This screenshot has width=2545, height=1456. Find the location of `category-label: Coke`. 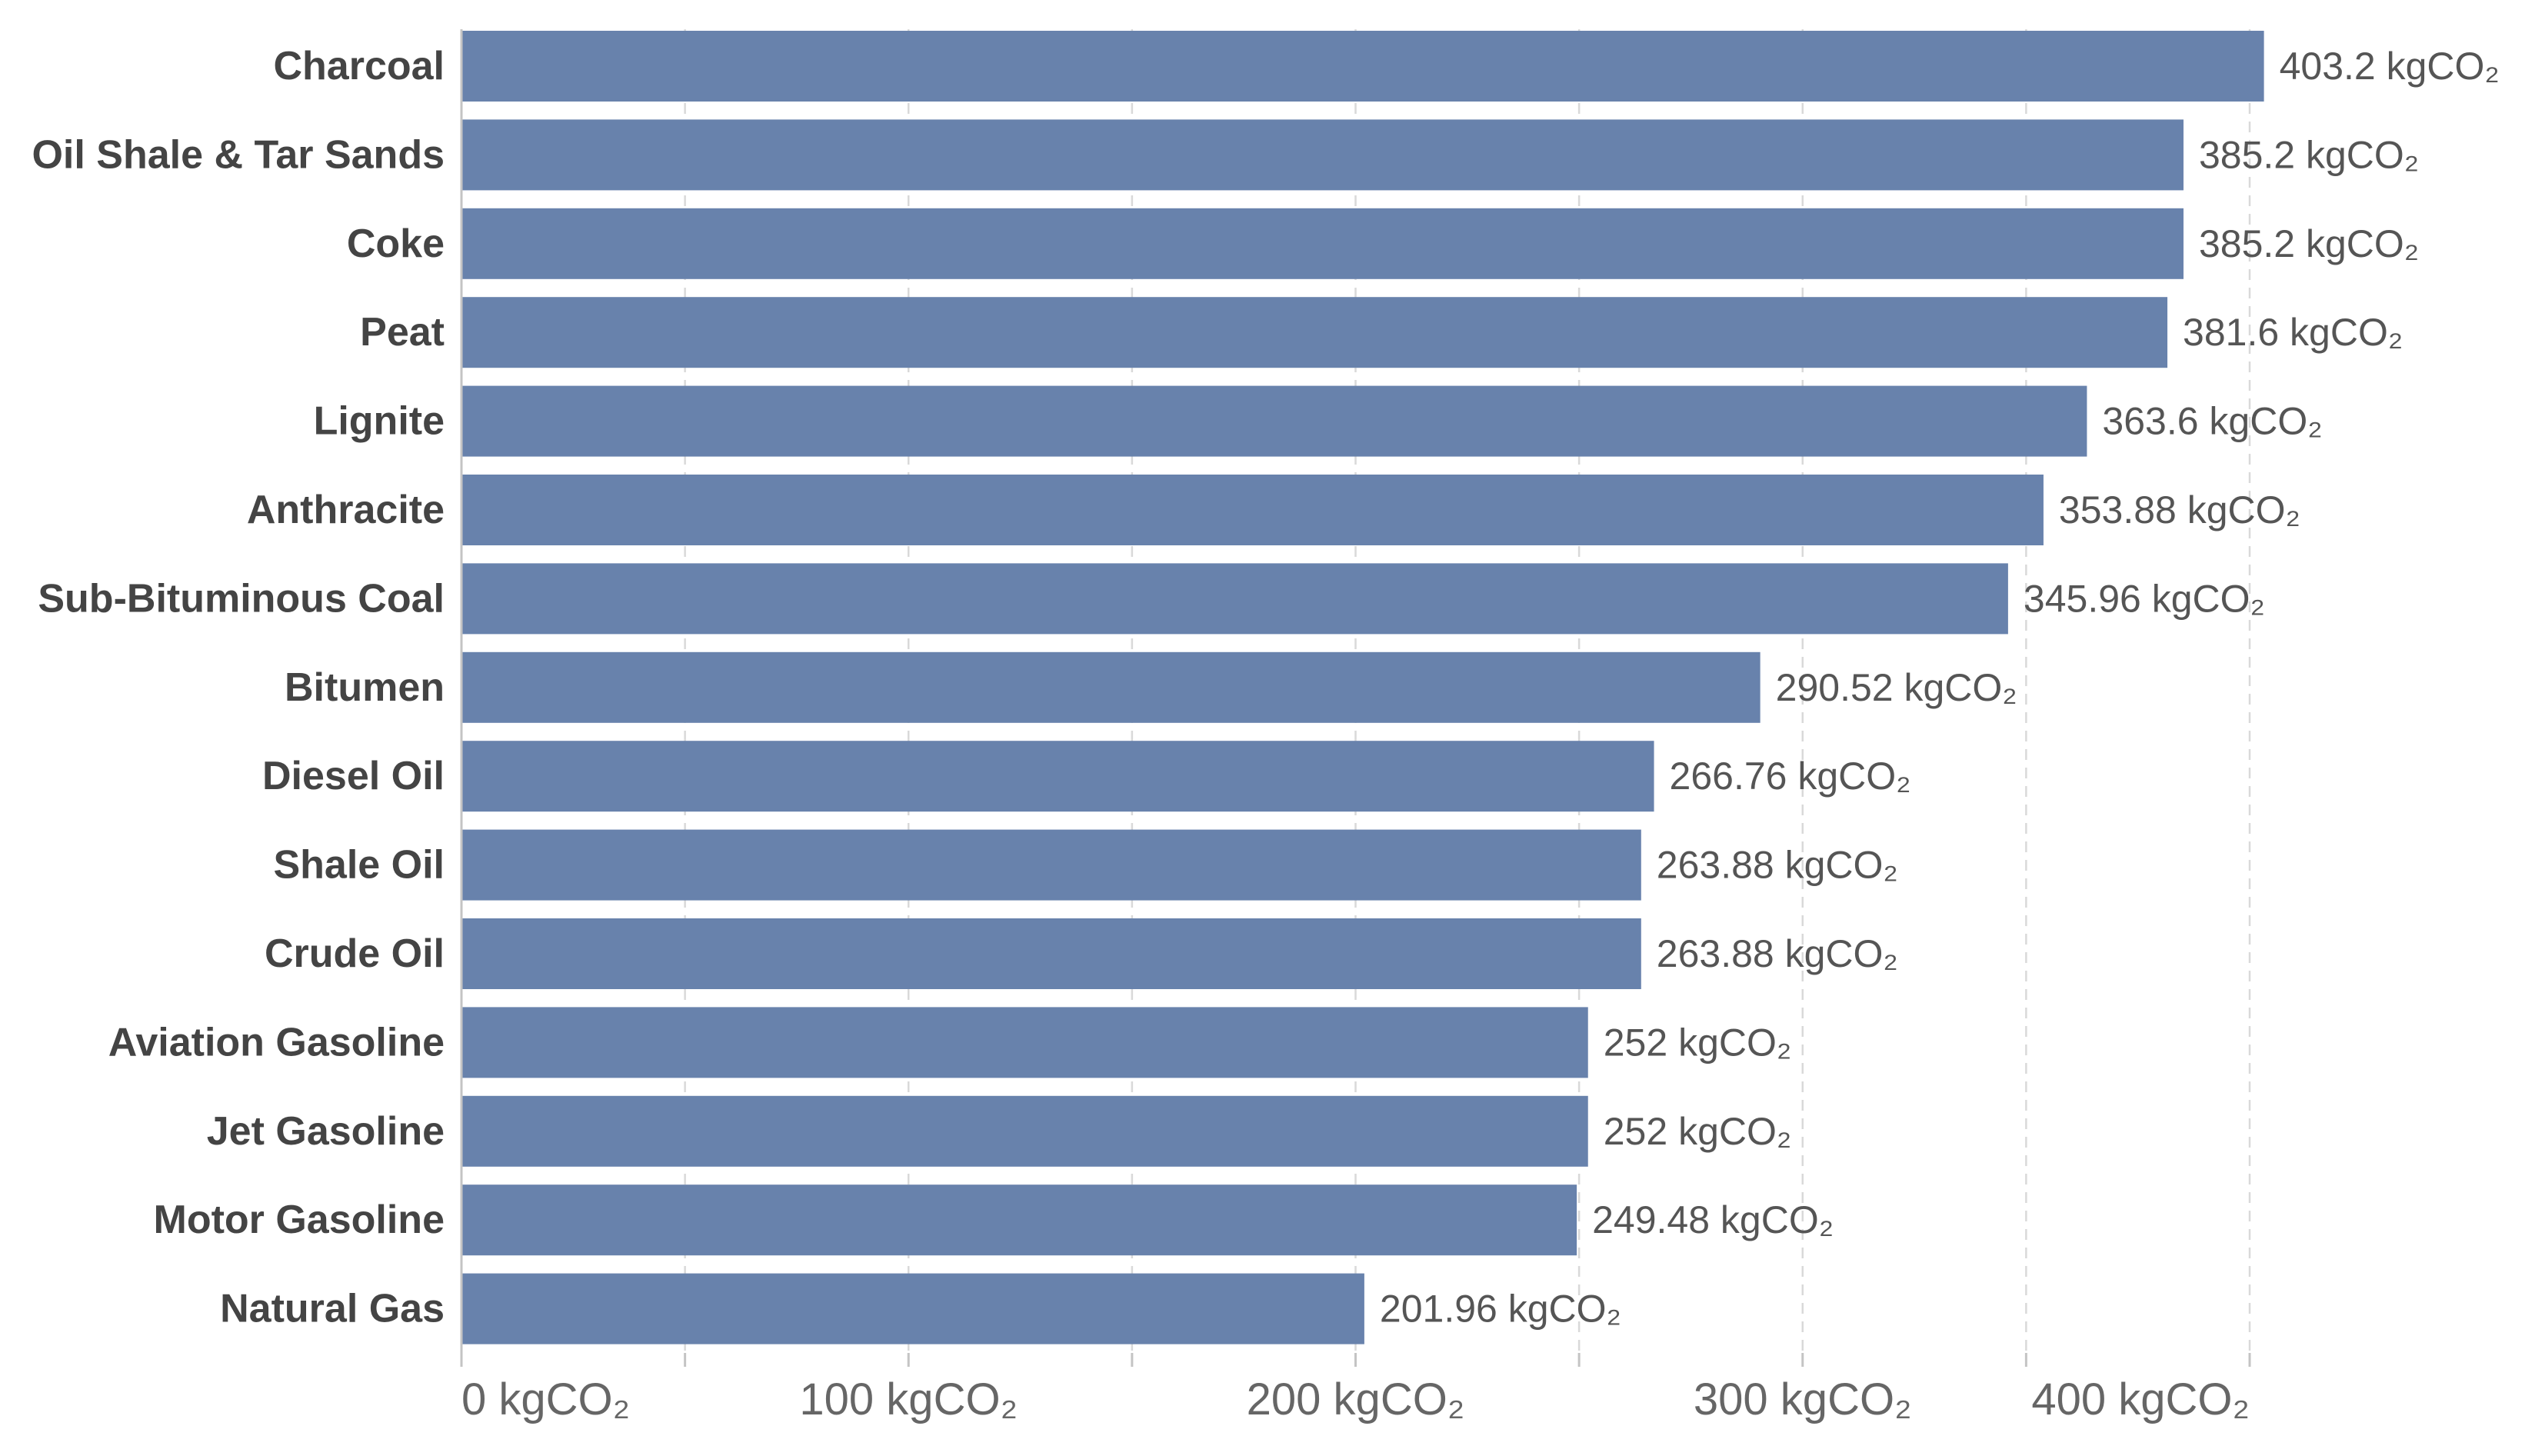

category-label: Coke is located at coordinates (396, 244).